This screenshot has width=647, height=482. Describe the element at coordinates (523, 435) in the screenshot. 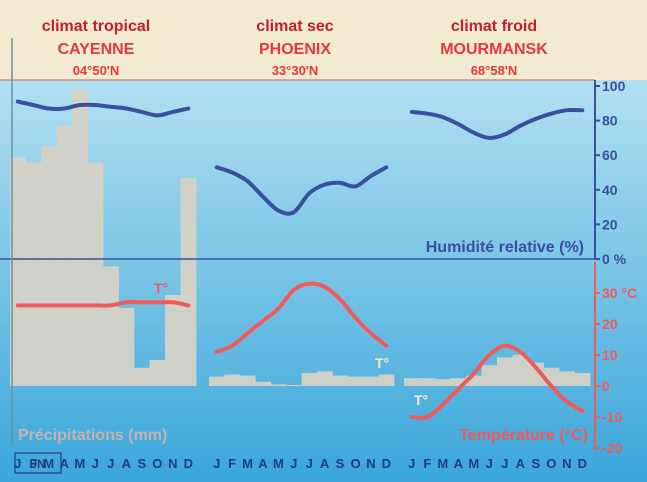

I see `temperature-axis-label: Température (°C)` at that location.